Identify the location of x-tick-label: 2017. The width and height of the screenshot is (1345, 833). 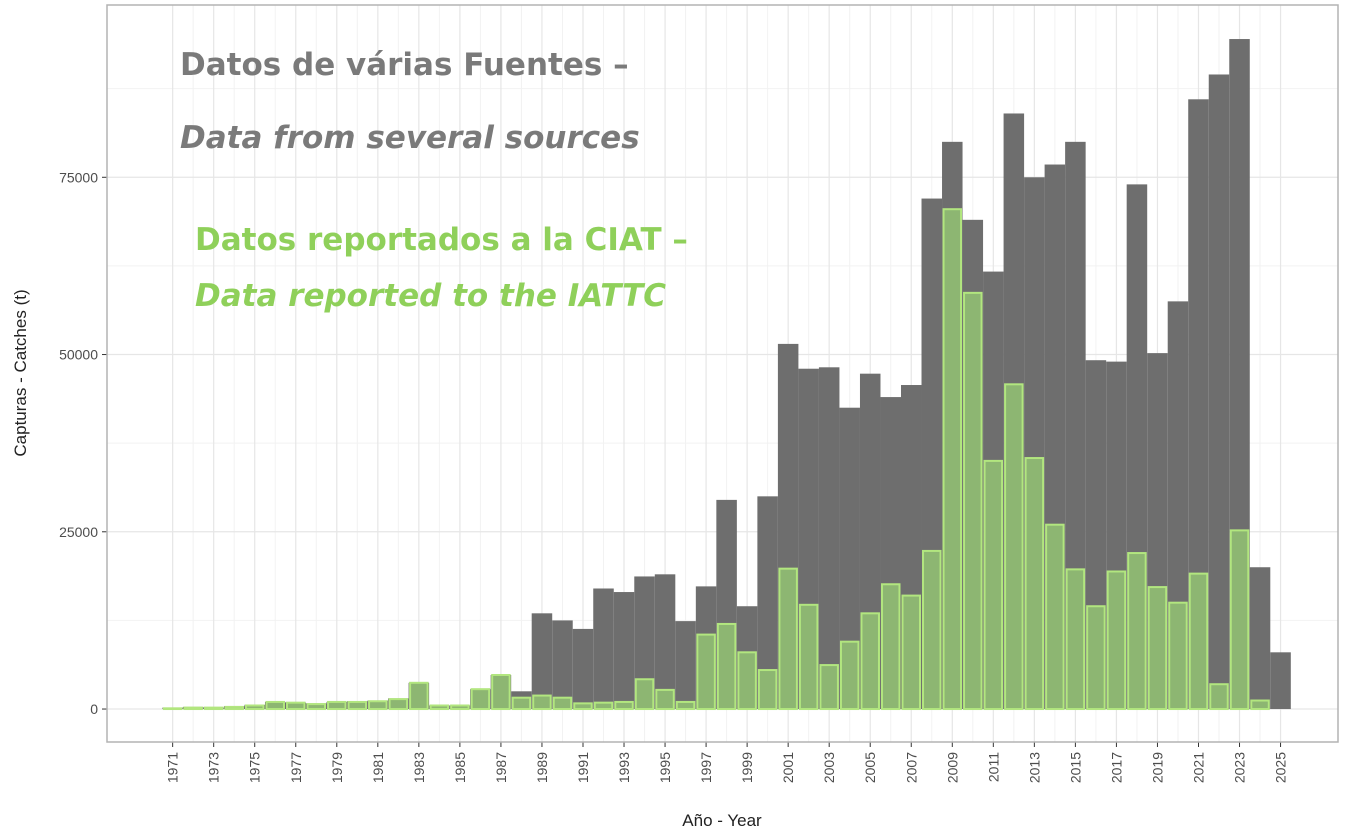
(1116, 767).